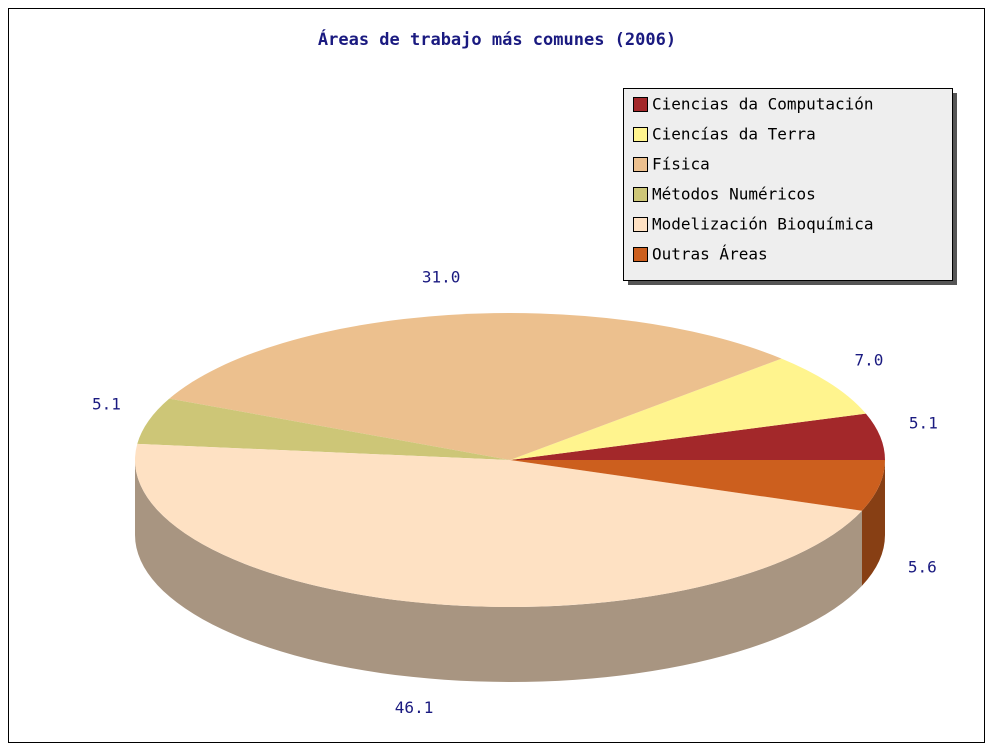  What do you see at coordinates (441, 276) in the screenshot?
I see `data-label: 31.0` at bounding box center [441, 276].